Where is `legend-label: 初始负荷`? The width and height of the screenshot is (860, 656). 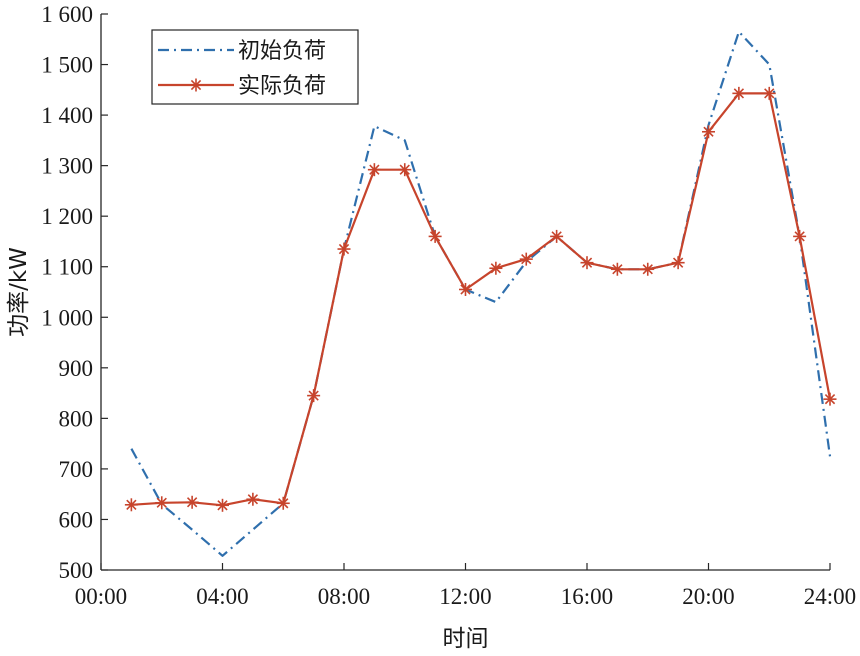
legend-label: 初始负荷 is located at coordinates (282, 51).